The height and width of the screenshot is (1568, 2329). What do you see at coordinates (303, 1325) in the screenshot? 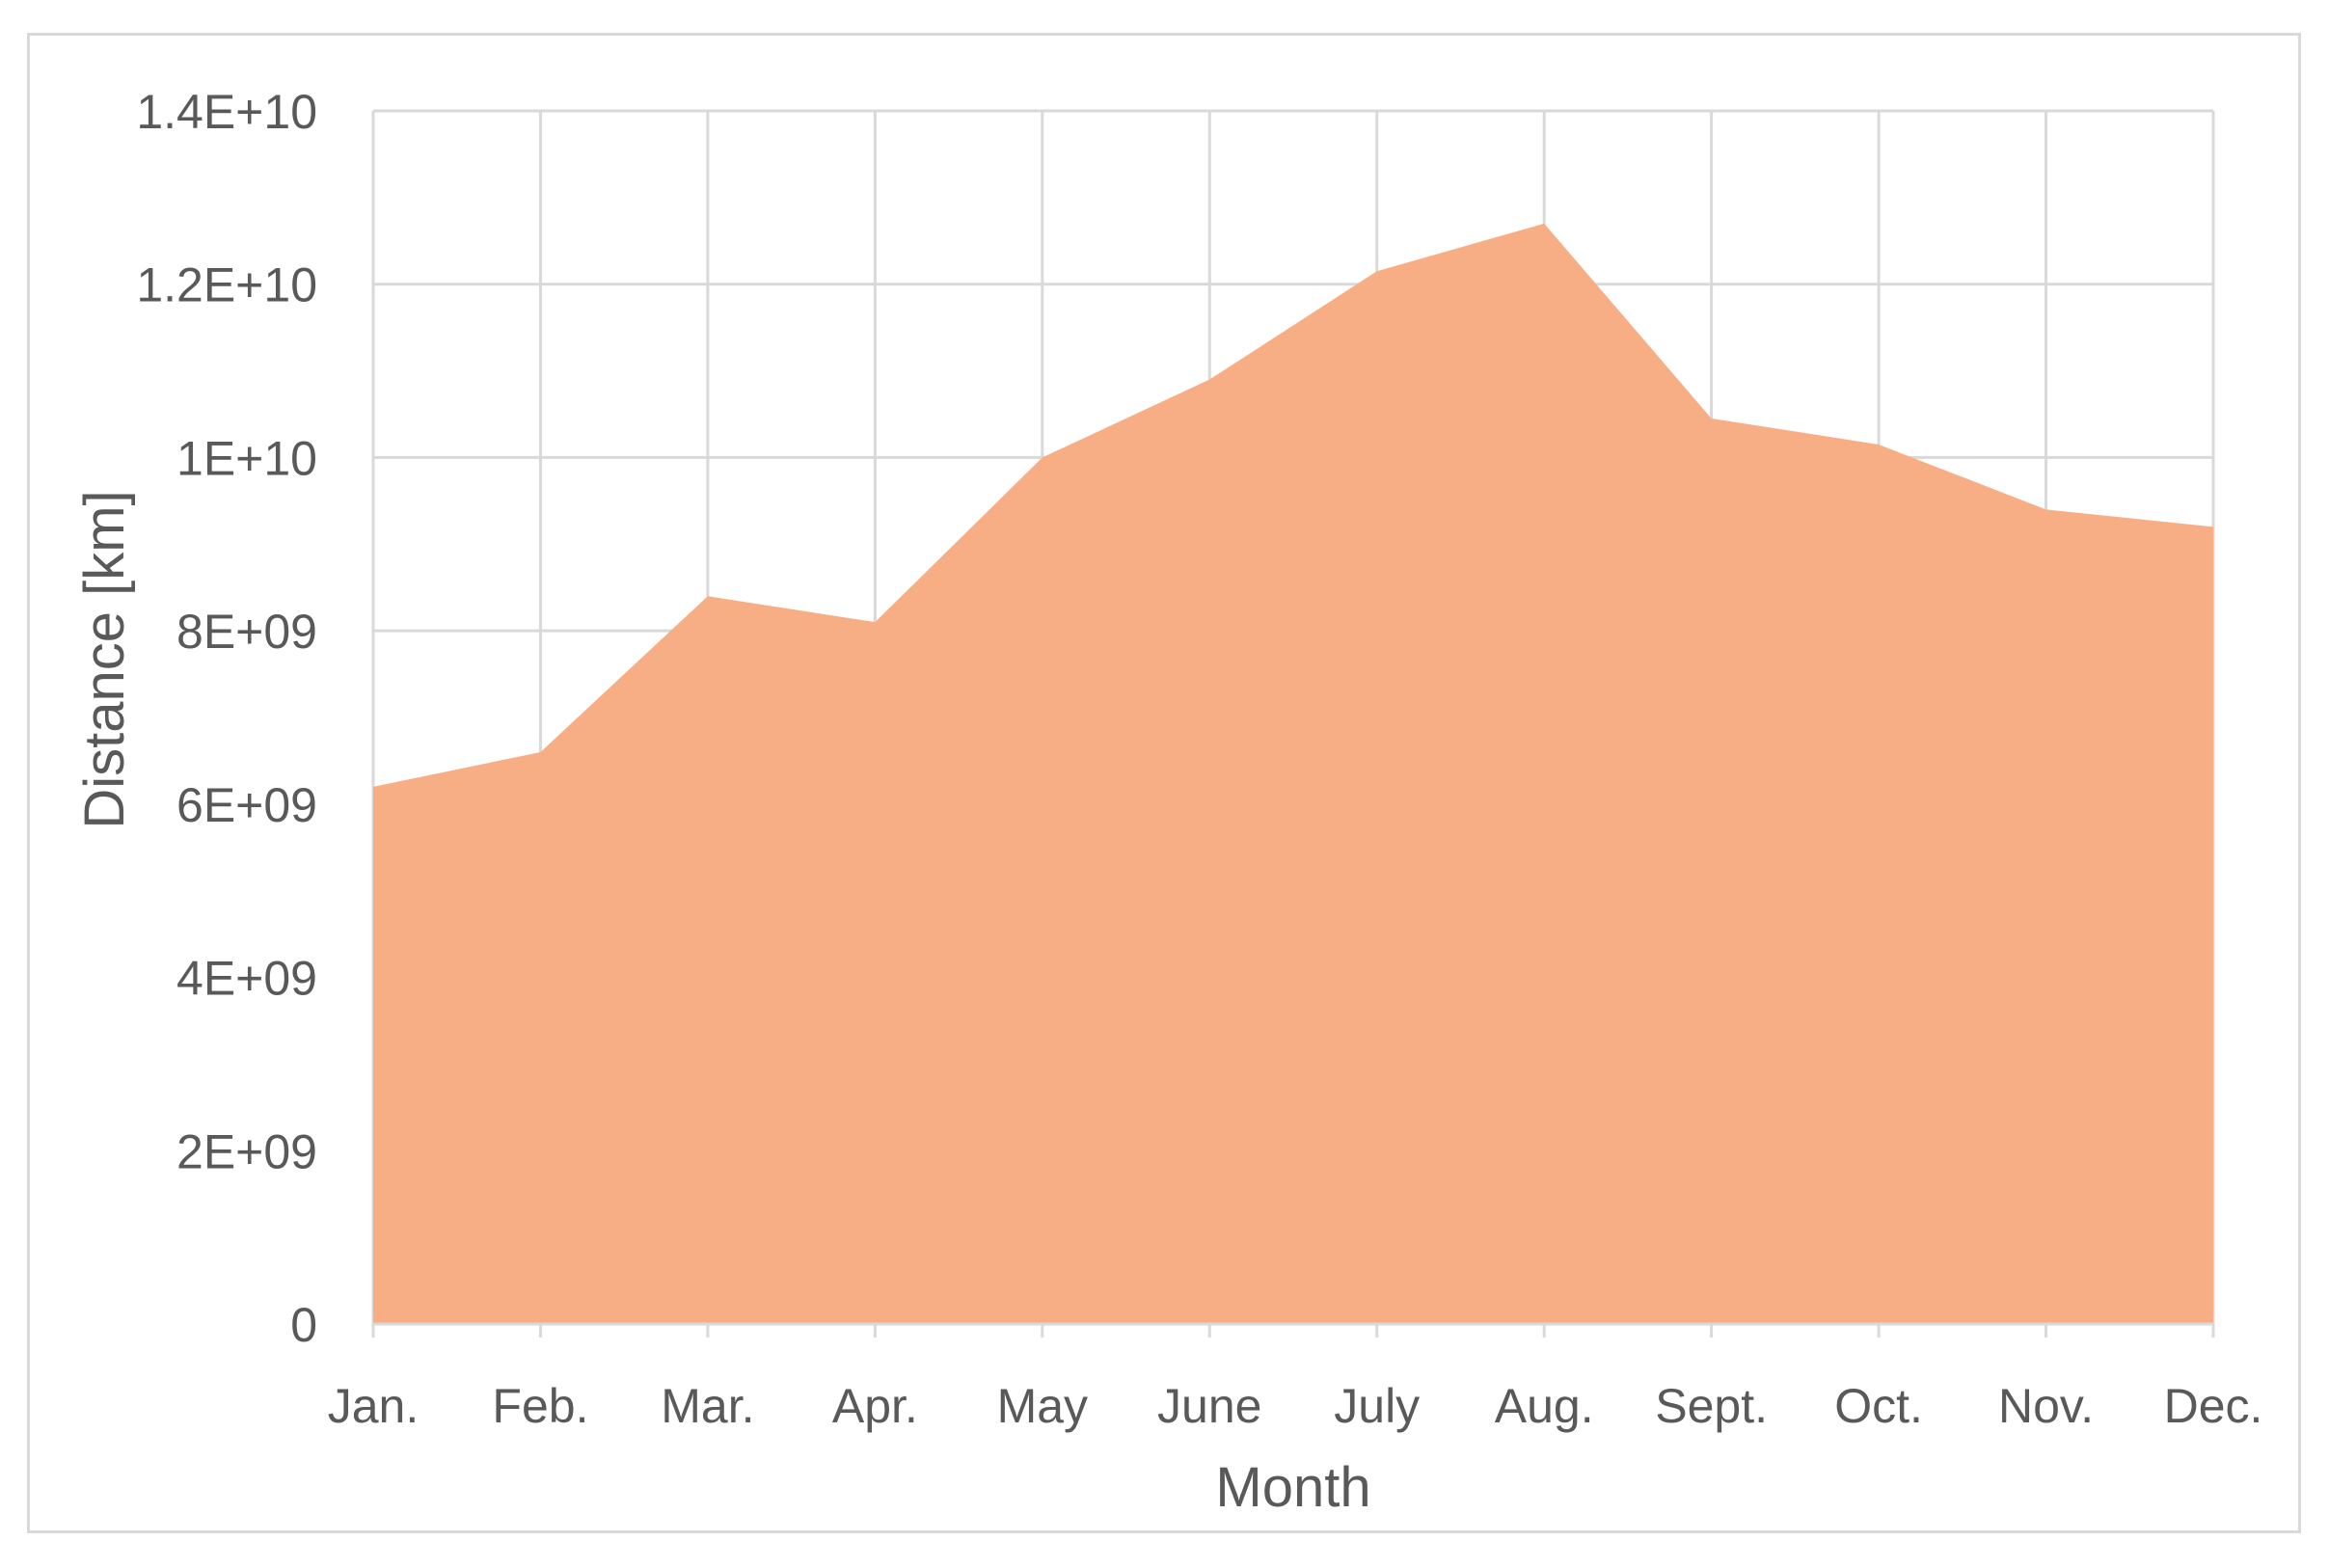
I see `y-tick-label: 0` at bounding box center [303, 1325].